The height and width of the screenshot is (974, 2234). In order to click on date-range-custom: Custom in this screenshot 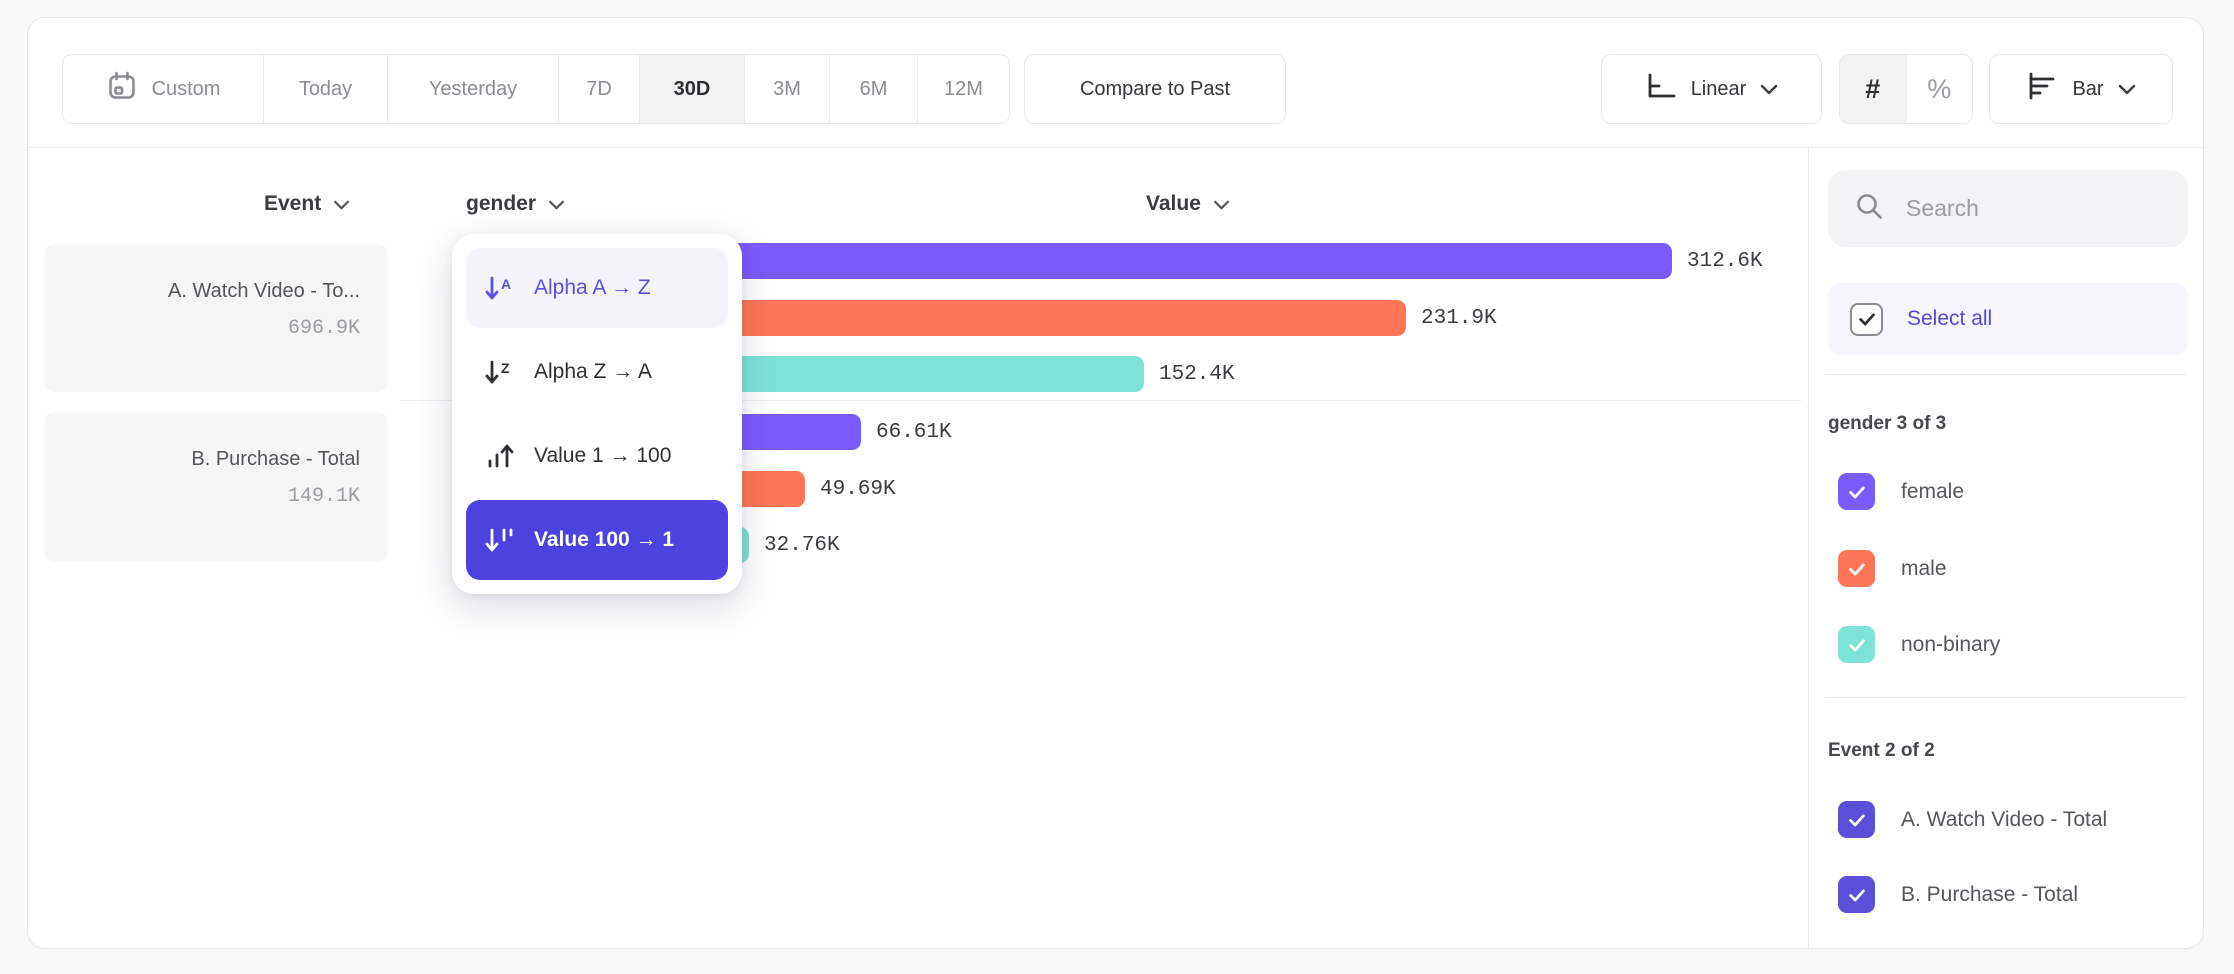, I will do `click(163, 89)`.